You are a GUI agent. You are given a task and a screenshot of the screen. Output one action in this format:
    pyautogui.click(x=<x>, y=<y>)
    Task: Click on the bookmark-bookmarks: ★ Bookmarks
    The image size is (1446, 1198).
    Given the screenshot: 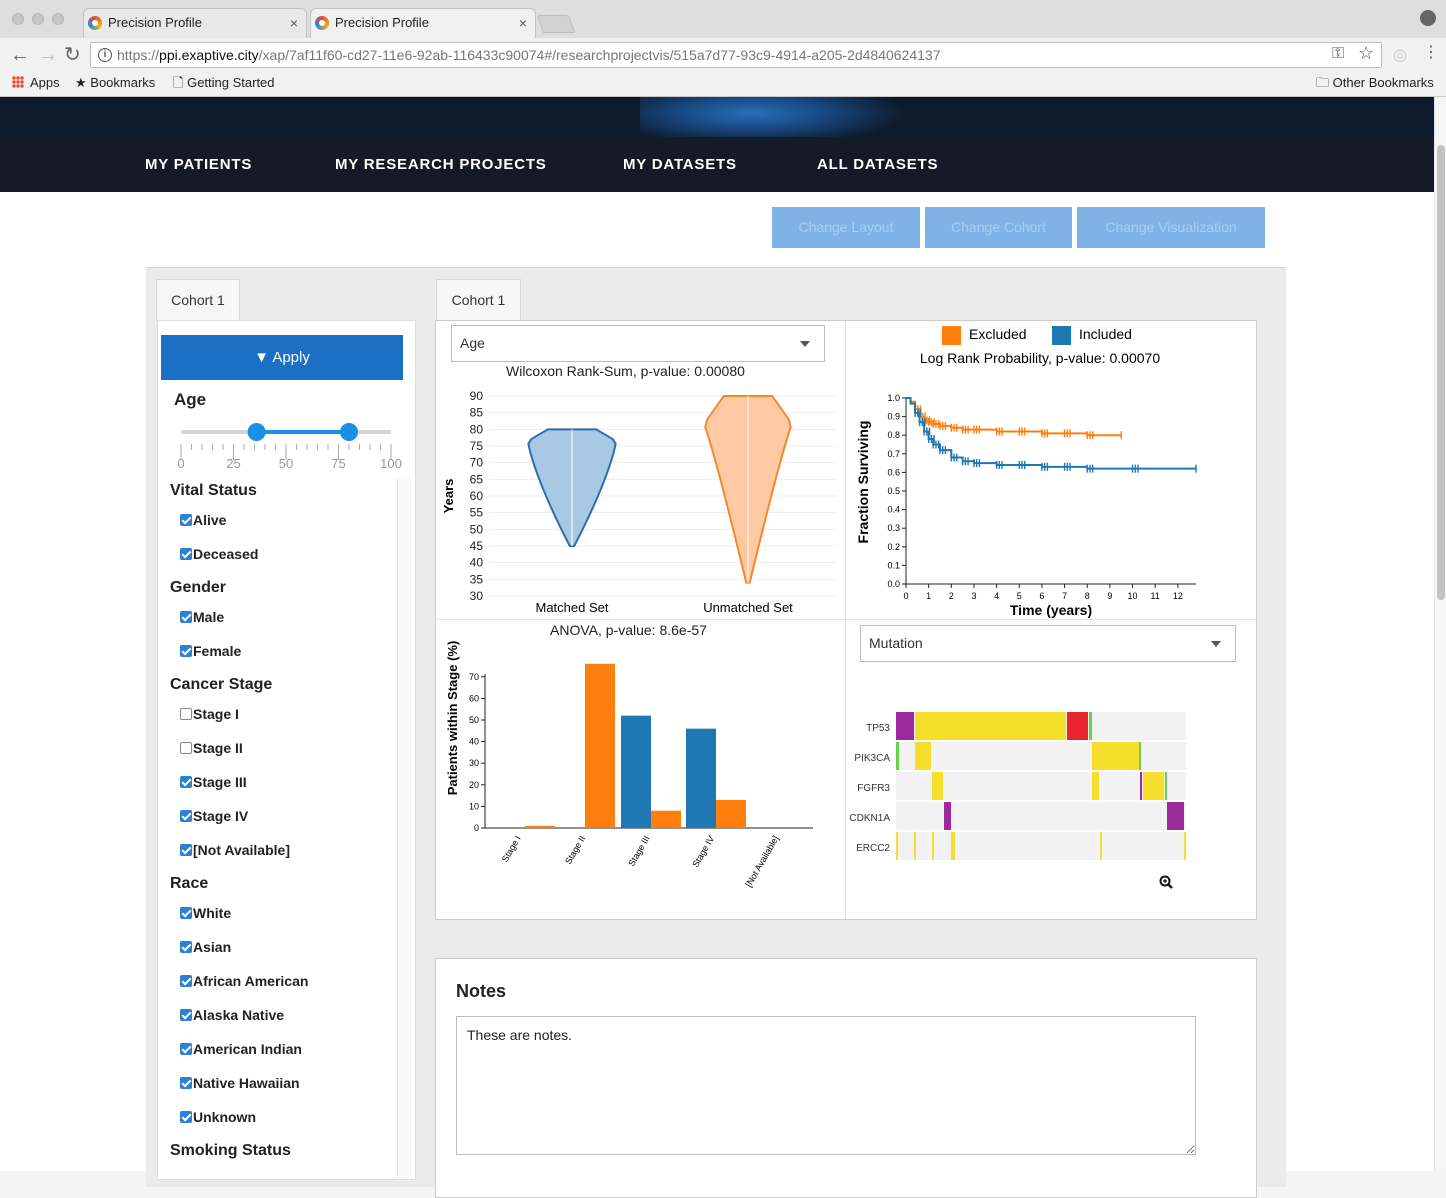 What is the action you would take?
    pyautogui.click(x=115, y=82)
    